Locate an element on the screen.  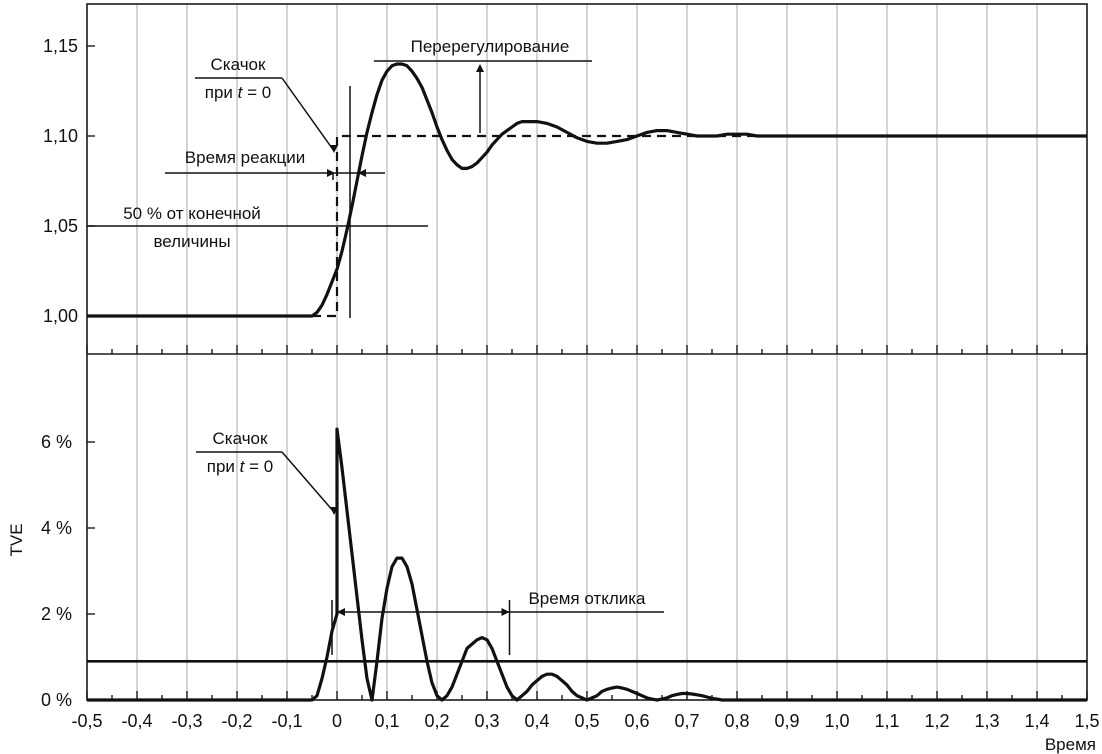
x-tick-label: 0,1 is located at coordinates (386, 721).